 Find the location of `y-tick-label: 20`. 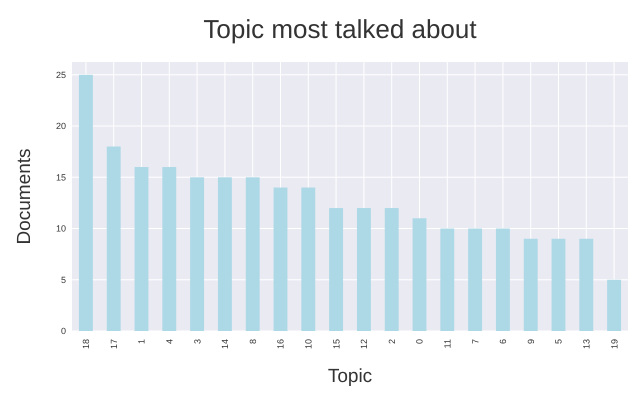

y-tick-label: 20 is located at coordinates (61, 126).